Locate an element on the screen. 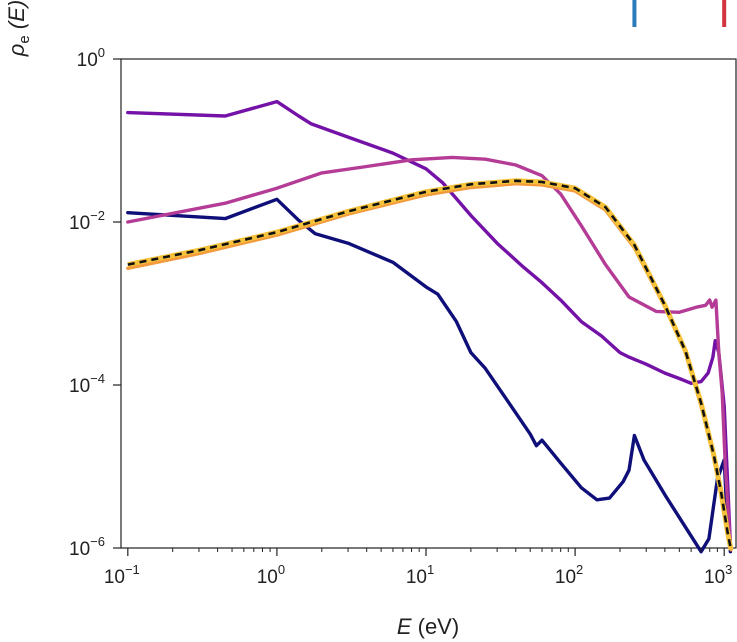 The width and height of the screenshot is (737, 642). x-tick-label-2: 10¹ is located at coordinates (420, 575).